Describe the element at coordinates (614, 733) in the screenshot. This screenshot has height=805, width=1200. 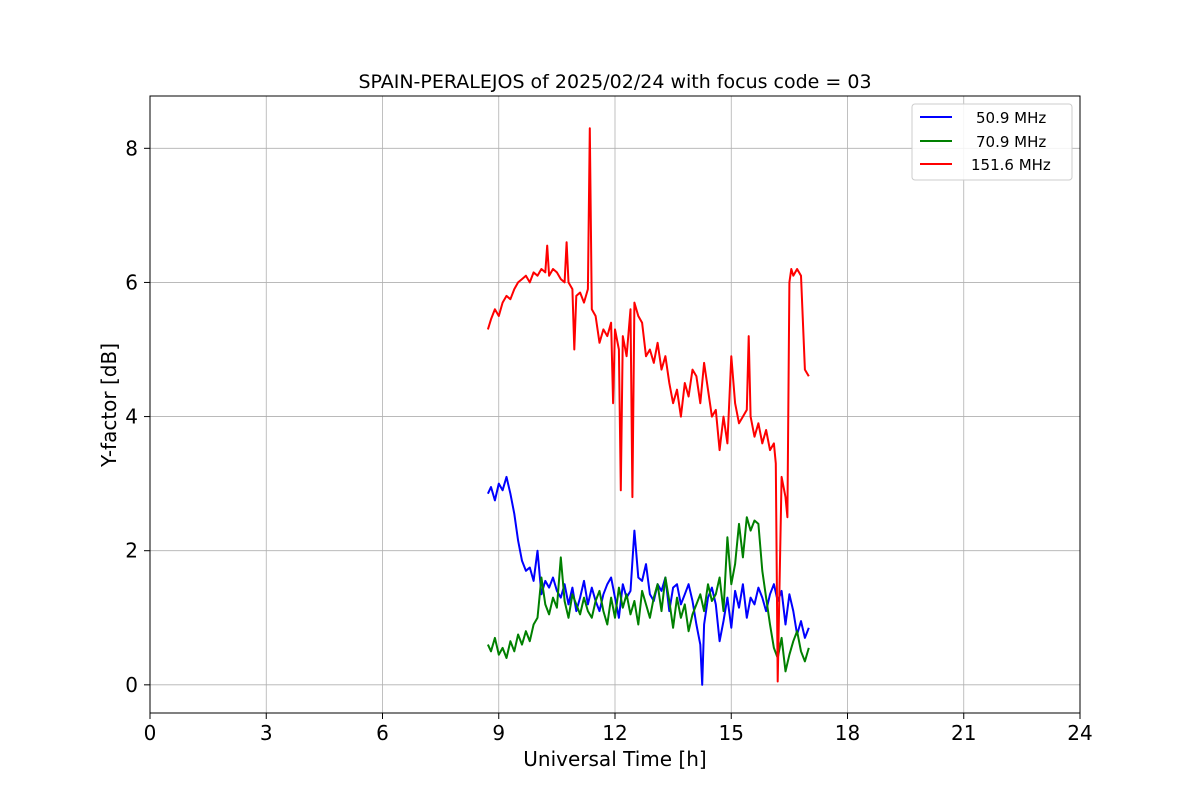
I see `x-tick-label: 12` at that location.